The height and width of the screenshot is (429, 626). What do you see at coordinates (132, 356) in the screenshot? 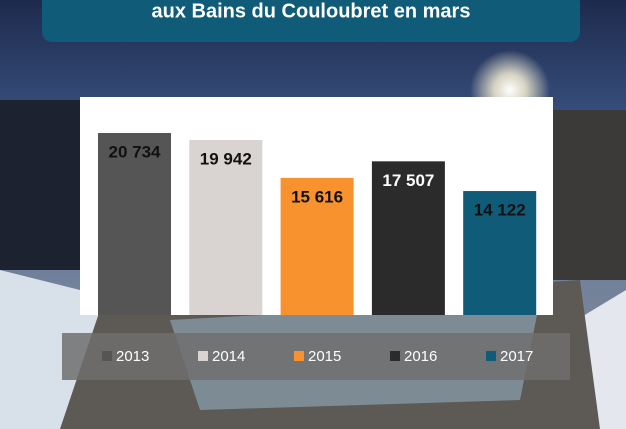
I see `legend-label: 2013` at bounding box center [132, 356].